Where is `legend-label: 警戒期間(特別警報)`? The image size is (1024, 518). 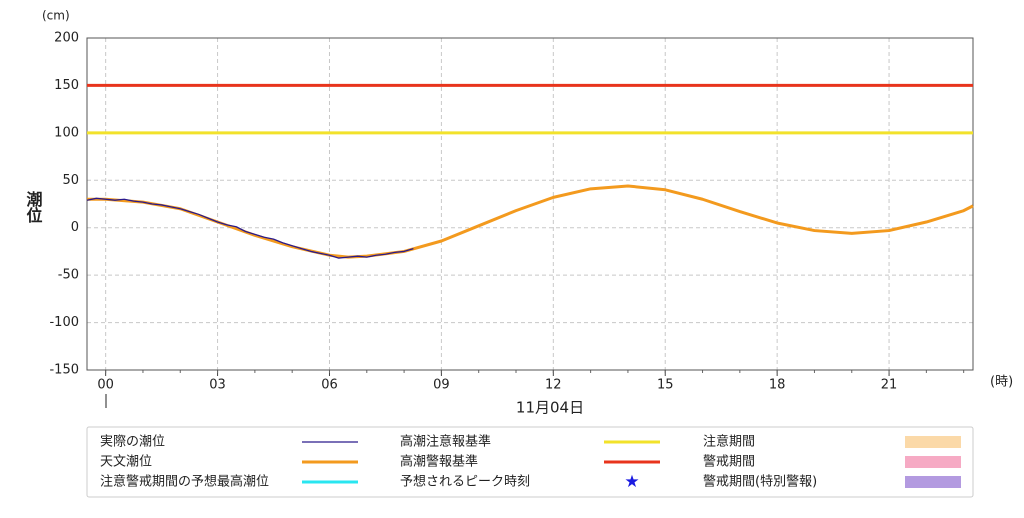
legend-label: 警戒期間(特別警報) is located at coordinates (760, 482).